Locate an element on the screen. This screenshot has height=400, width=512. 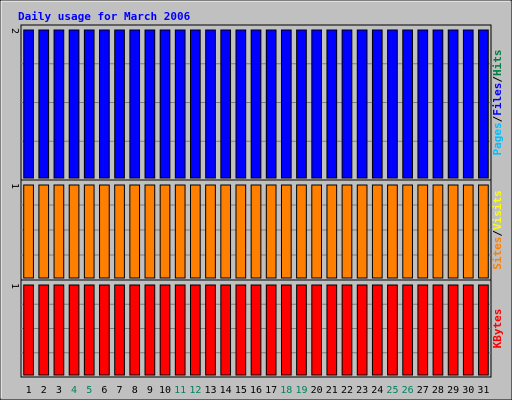
x-tick-label-day-12: 12 is located at coordinates (195, 390).